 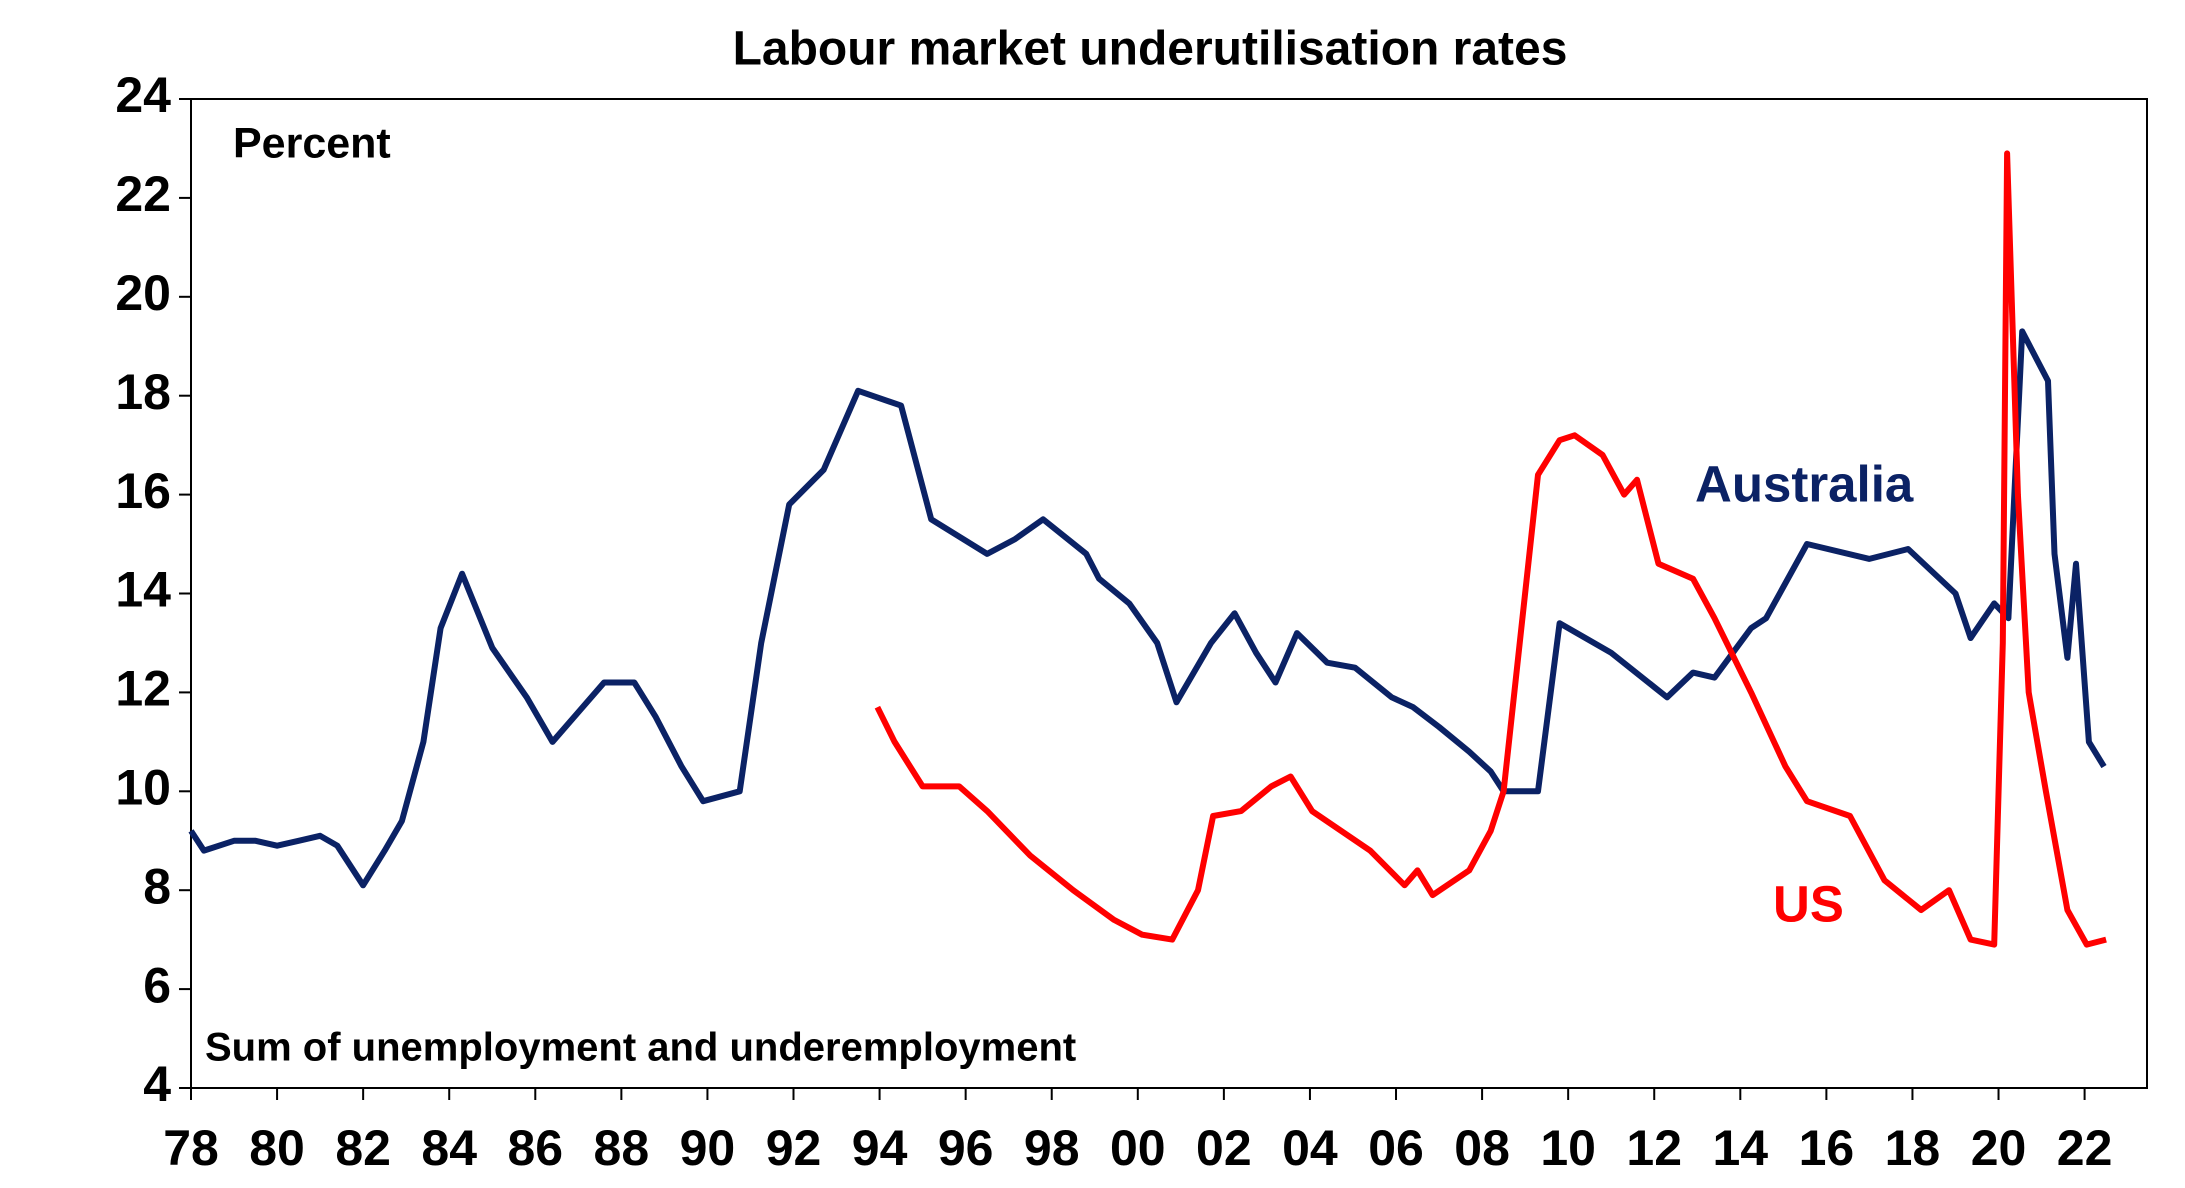 I want to click on x-tick-label: 90, so click(x=708, y=1148).